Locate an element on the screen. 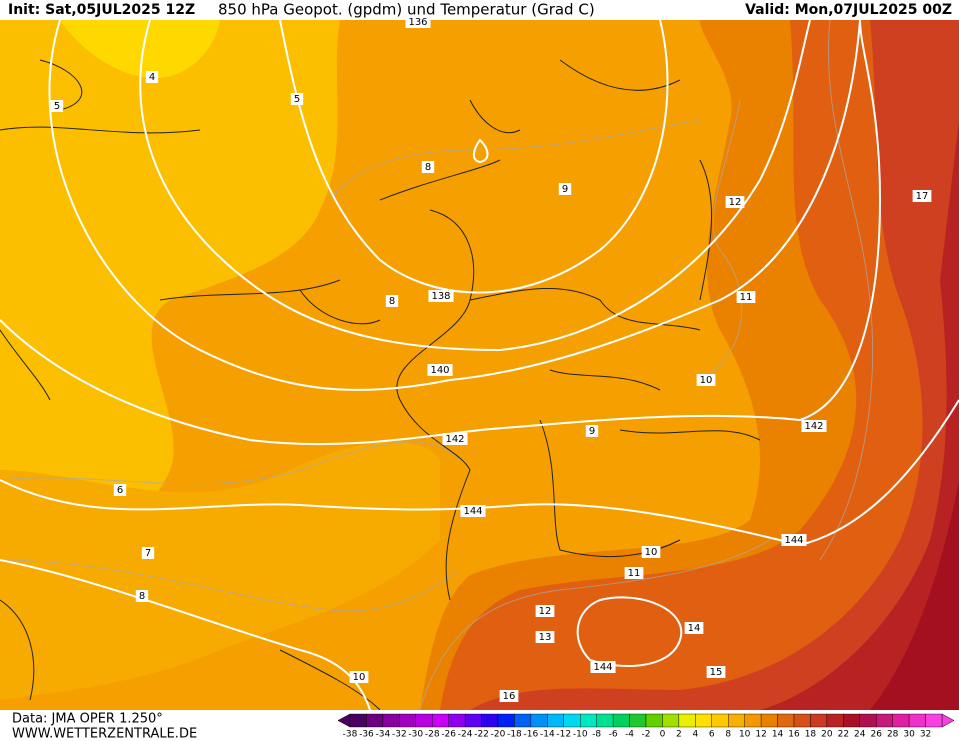 The height and width of the screenshot is (741, 959). colorbar-label: 28 is located at coordinates (893, 735).